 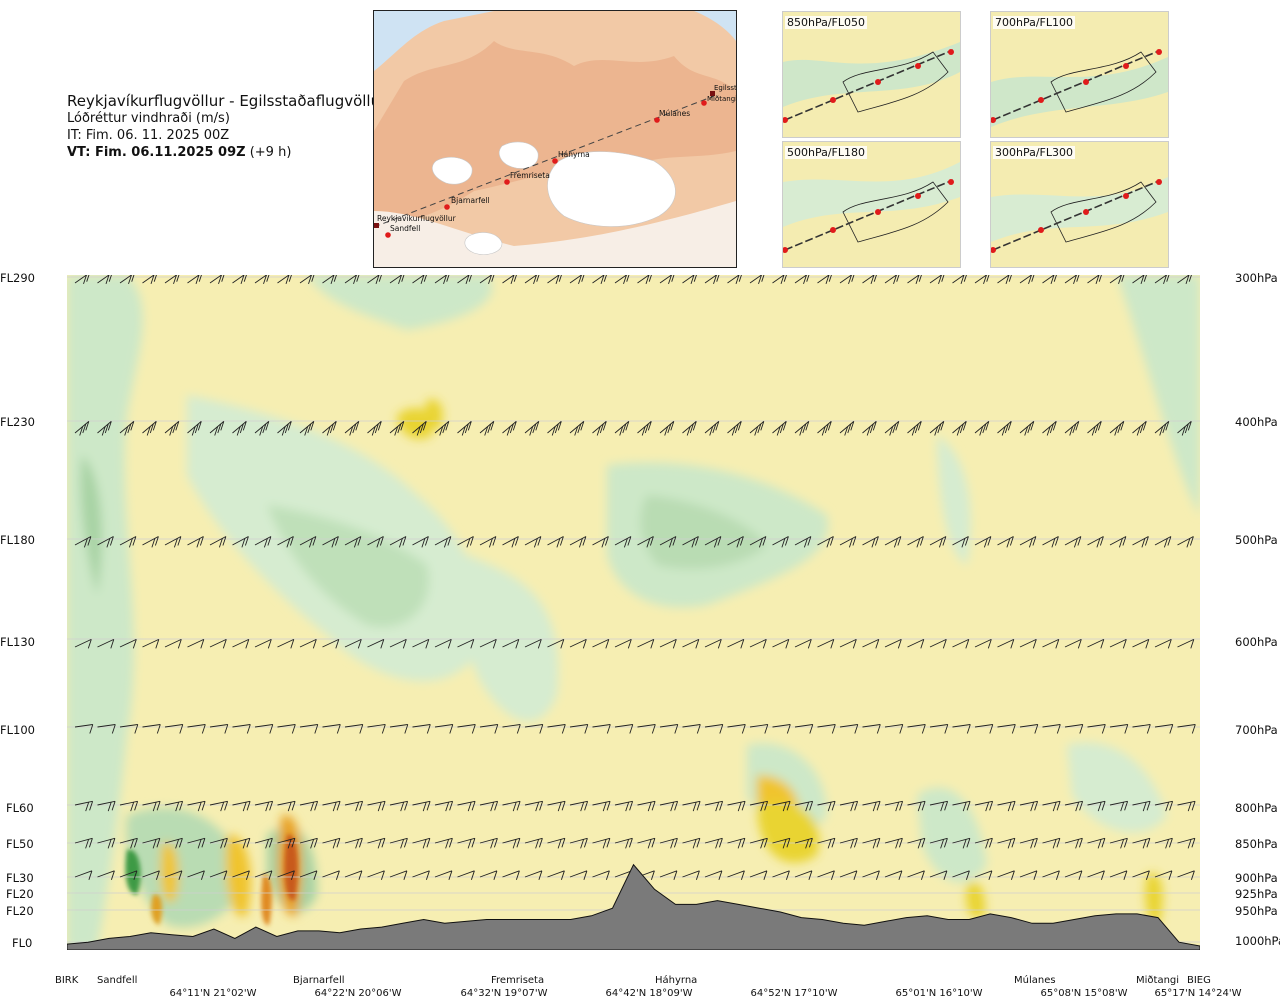 What do you see at coordinates (20, 911) in the screenshot?
I see `fl-label-fl20-950: FL20` at bounding box center [20, 911].